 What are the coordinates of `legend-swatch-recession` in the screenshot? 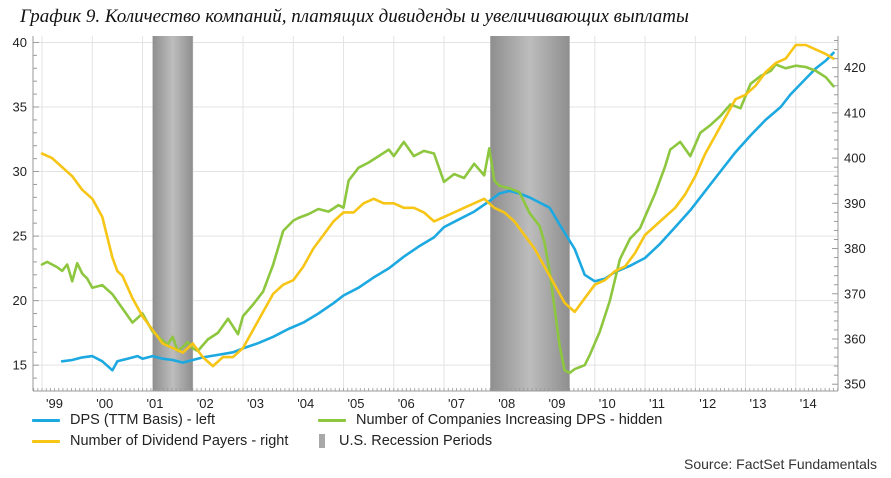 It's located at (322, 441).